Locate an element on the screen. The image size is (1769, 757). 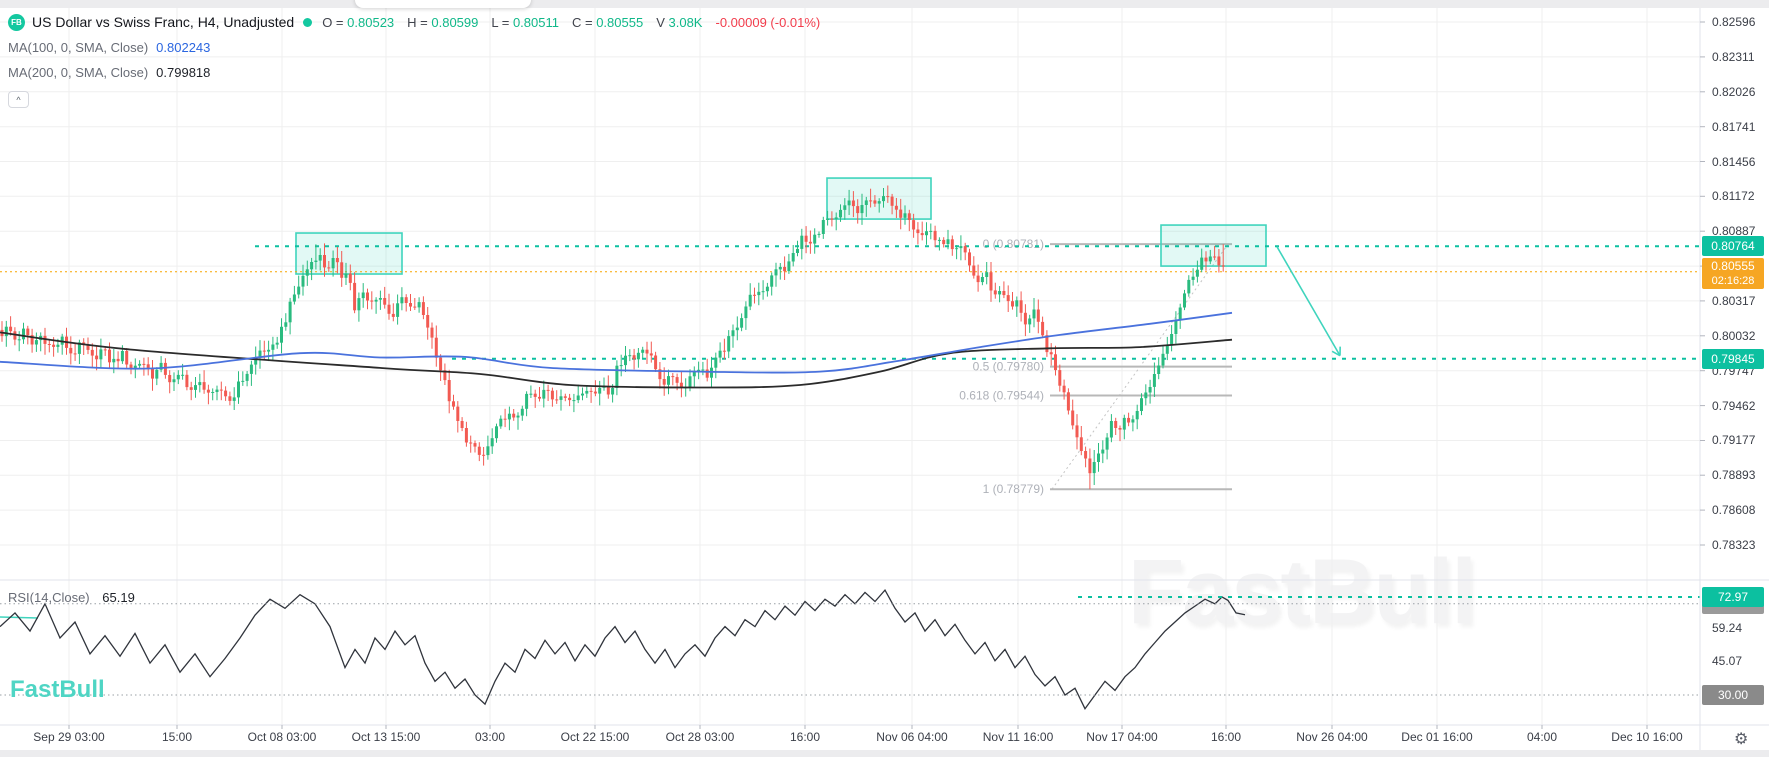
fib-level-label: 1 (0.78779) is located at coordinates (1013, 489).